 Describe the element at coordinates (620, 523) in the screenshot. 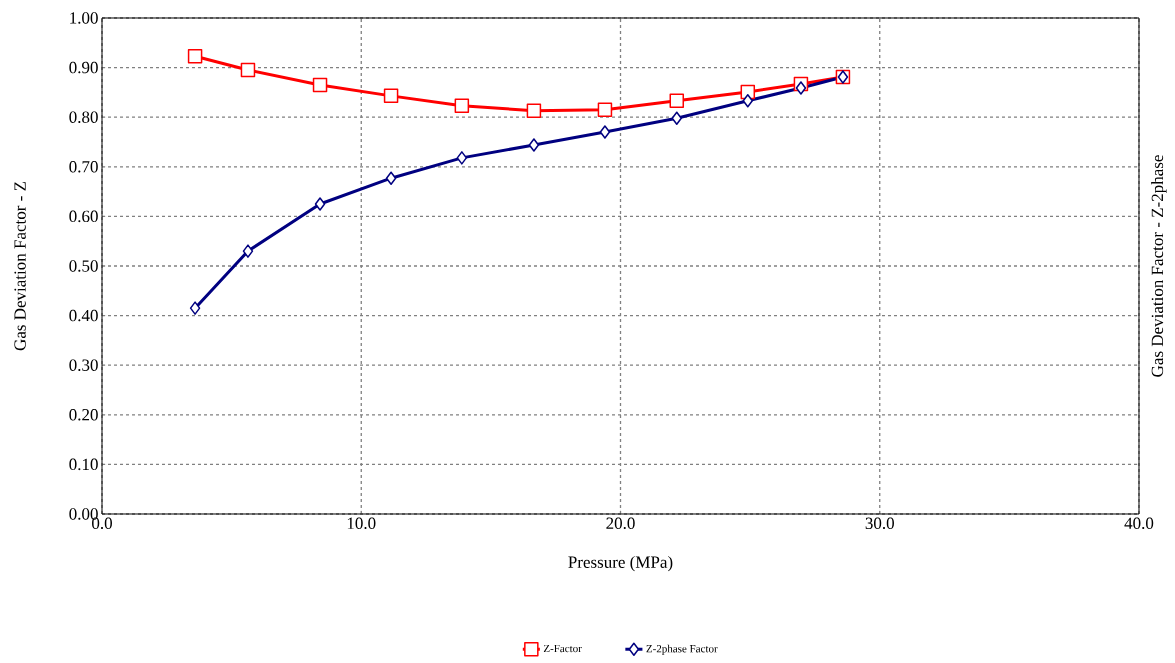

I see `x-tick-label: 20.0` at that location.